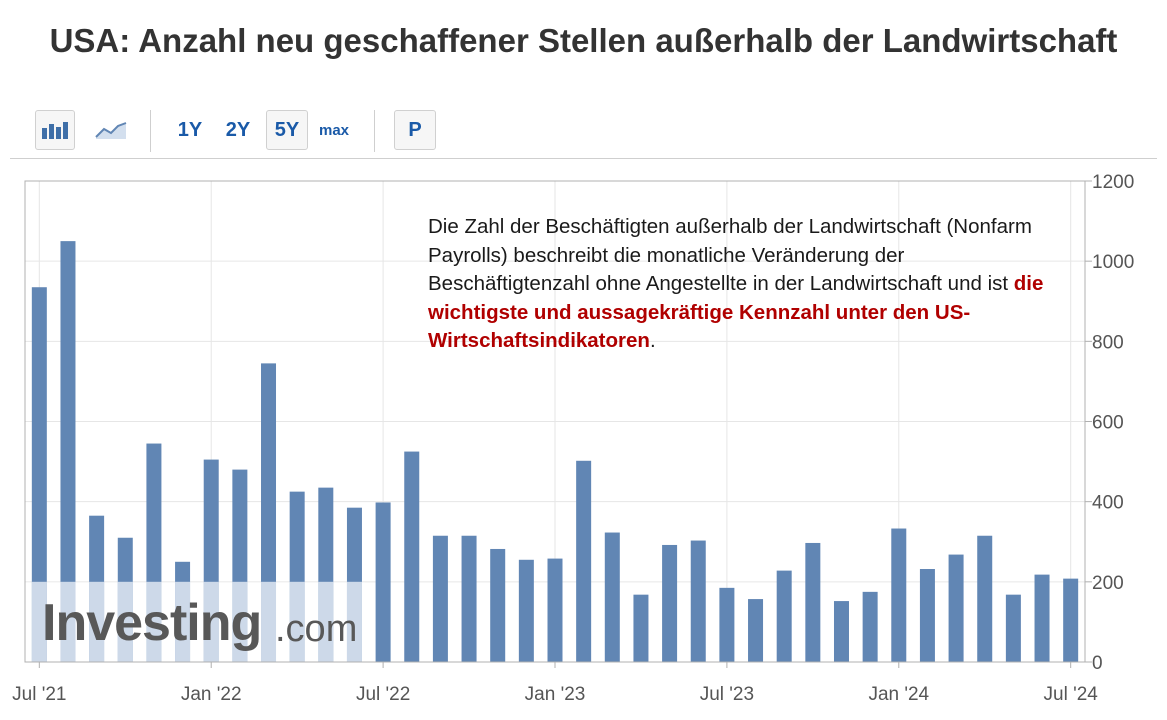 The height and width of the screenshot is (720, 1167). What do you see at coordinates (1108, 423) in the screenshot?
I see `y-tick-label: 600` at bounding box center [1108, 423].